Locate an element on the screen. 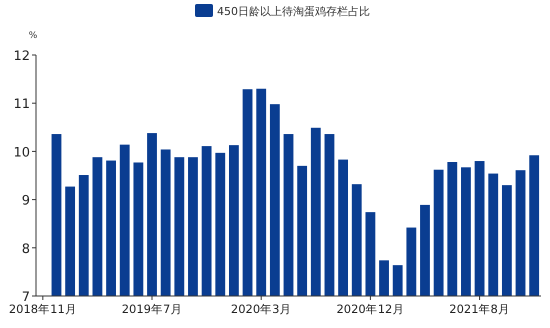  y-tick-label: 11 is located at coordinates (21, 104).